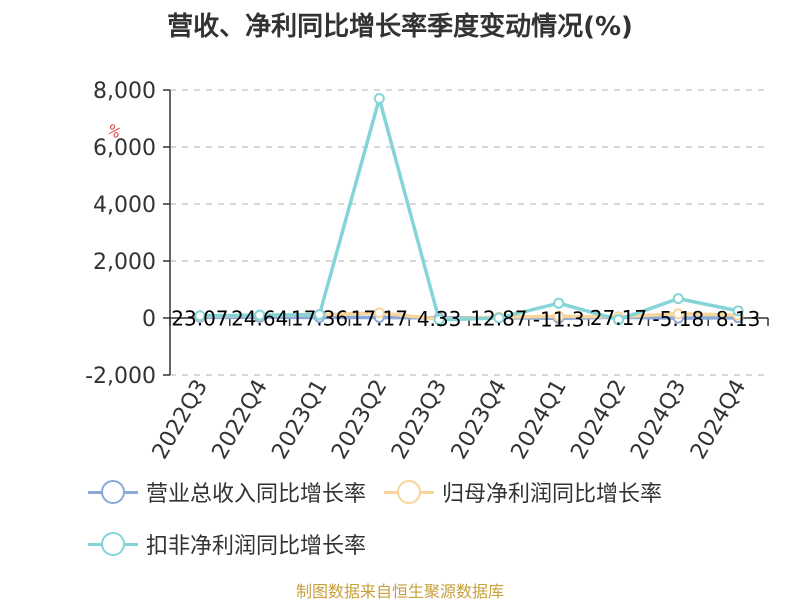  I want to click on data-label: 23.07, so click(199, 318).